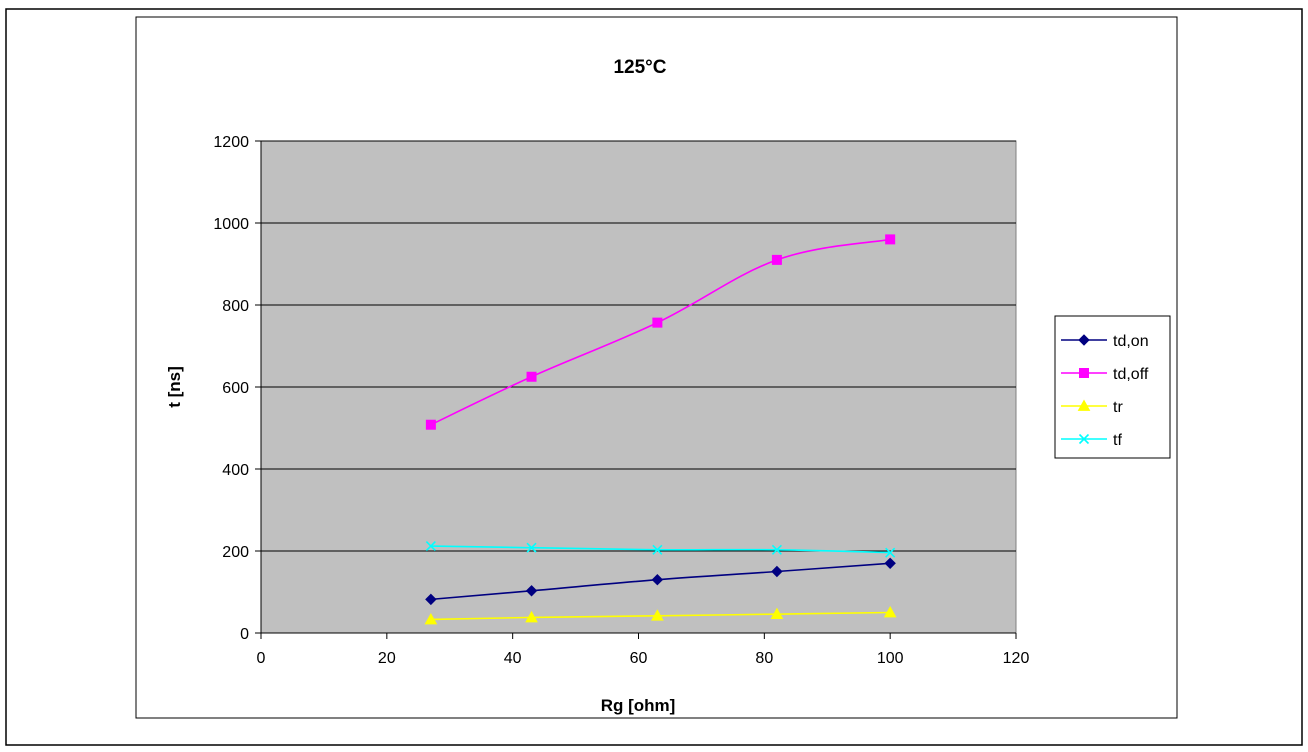 The image size is (1308, 752). I want to click on y-axis-ticks: 0 200 400 600 800 1000 1200, so click(237, 388).